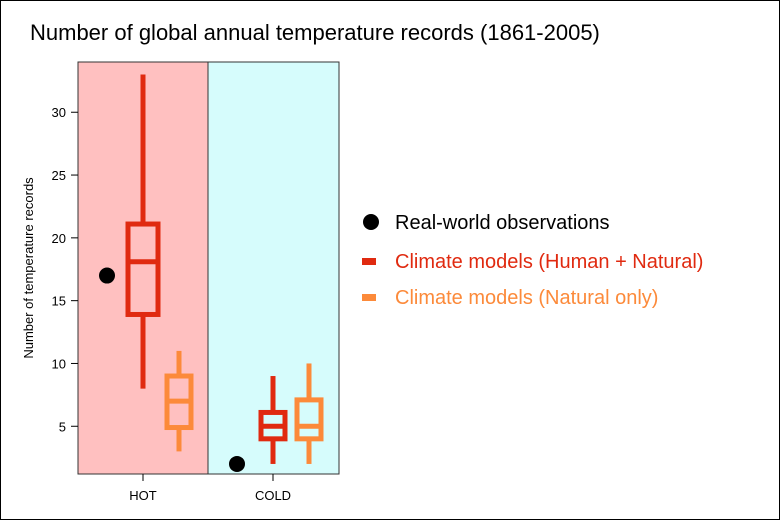 The width and height of the screenshot is (780, 520). What do you see at coordinates (526, 298) in the screenshot?
I see `legend-natural-only-label: Climate models (Natural only)` at bounding box center [526, 298].